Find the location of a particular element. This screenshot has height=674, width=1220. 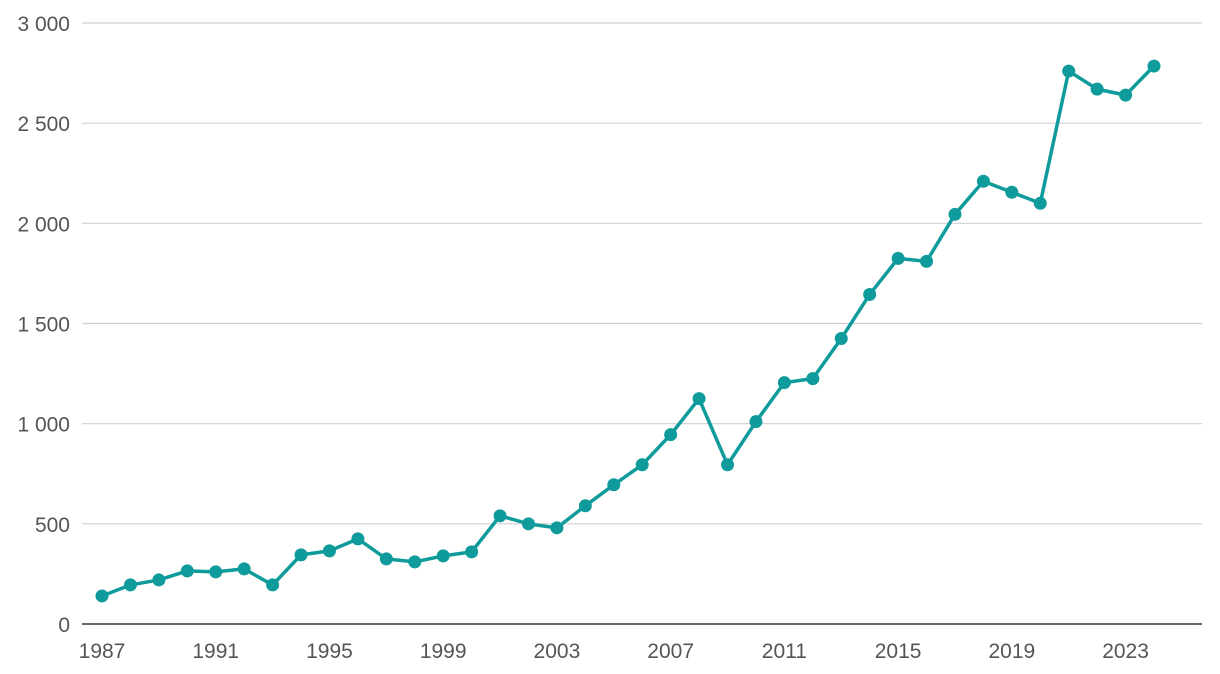

x-tick-label: 2007 is located at coordinates (670, 651).